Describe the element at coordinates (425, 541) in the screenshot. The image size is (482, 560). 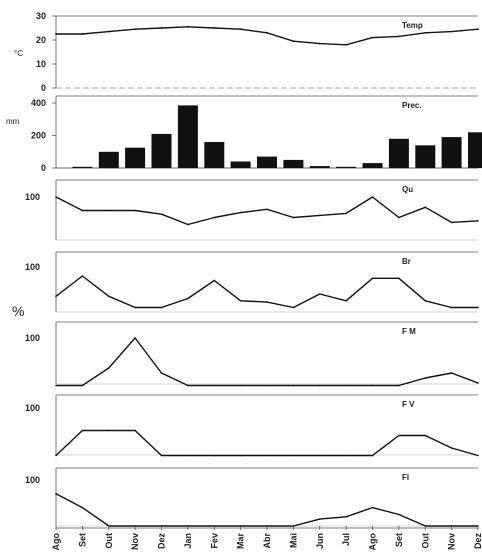
I see `month-tick-label: Out` at that location.